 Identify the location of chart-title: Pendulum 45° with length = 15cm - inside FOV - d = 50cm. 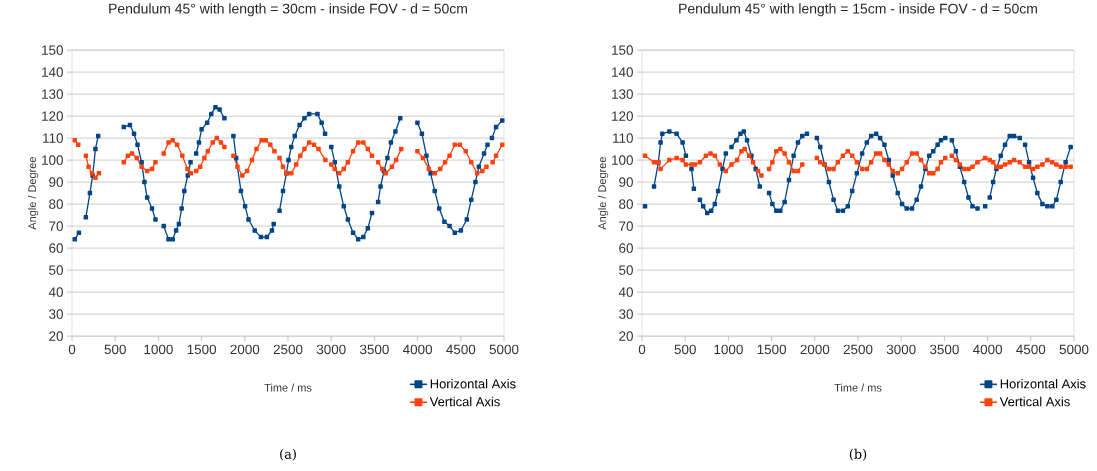
(858, 10).